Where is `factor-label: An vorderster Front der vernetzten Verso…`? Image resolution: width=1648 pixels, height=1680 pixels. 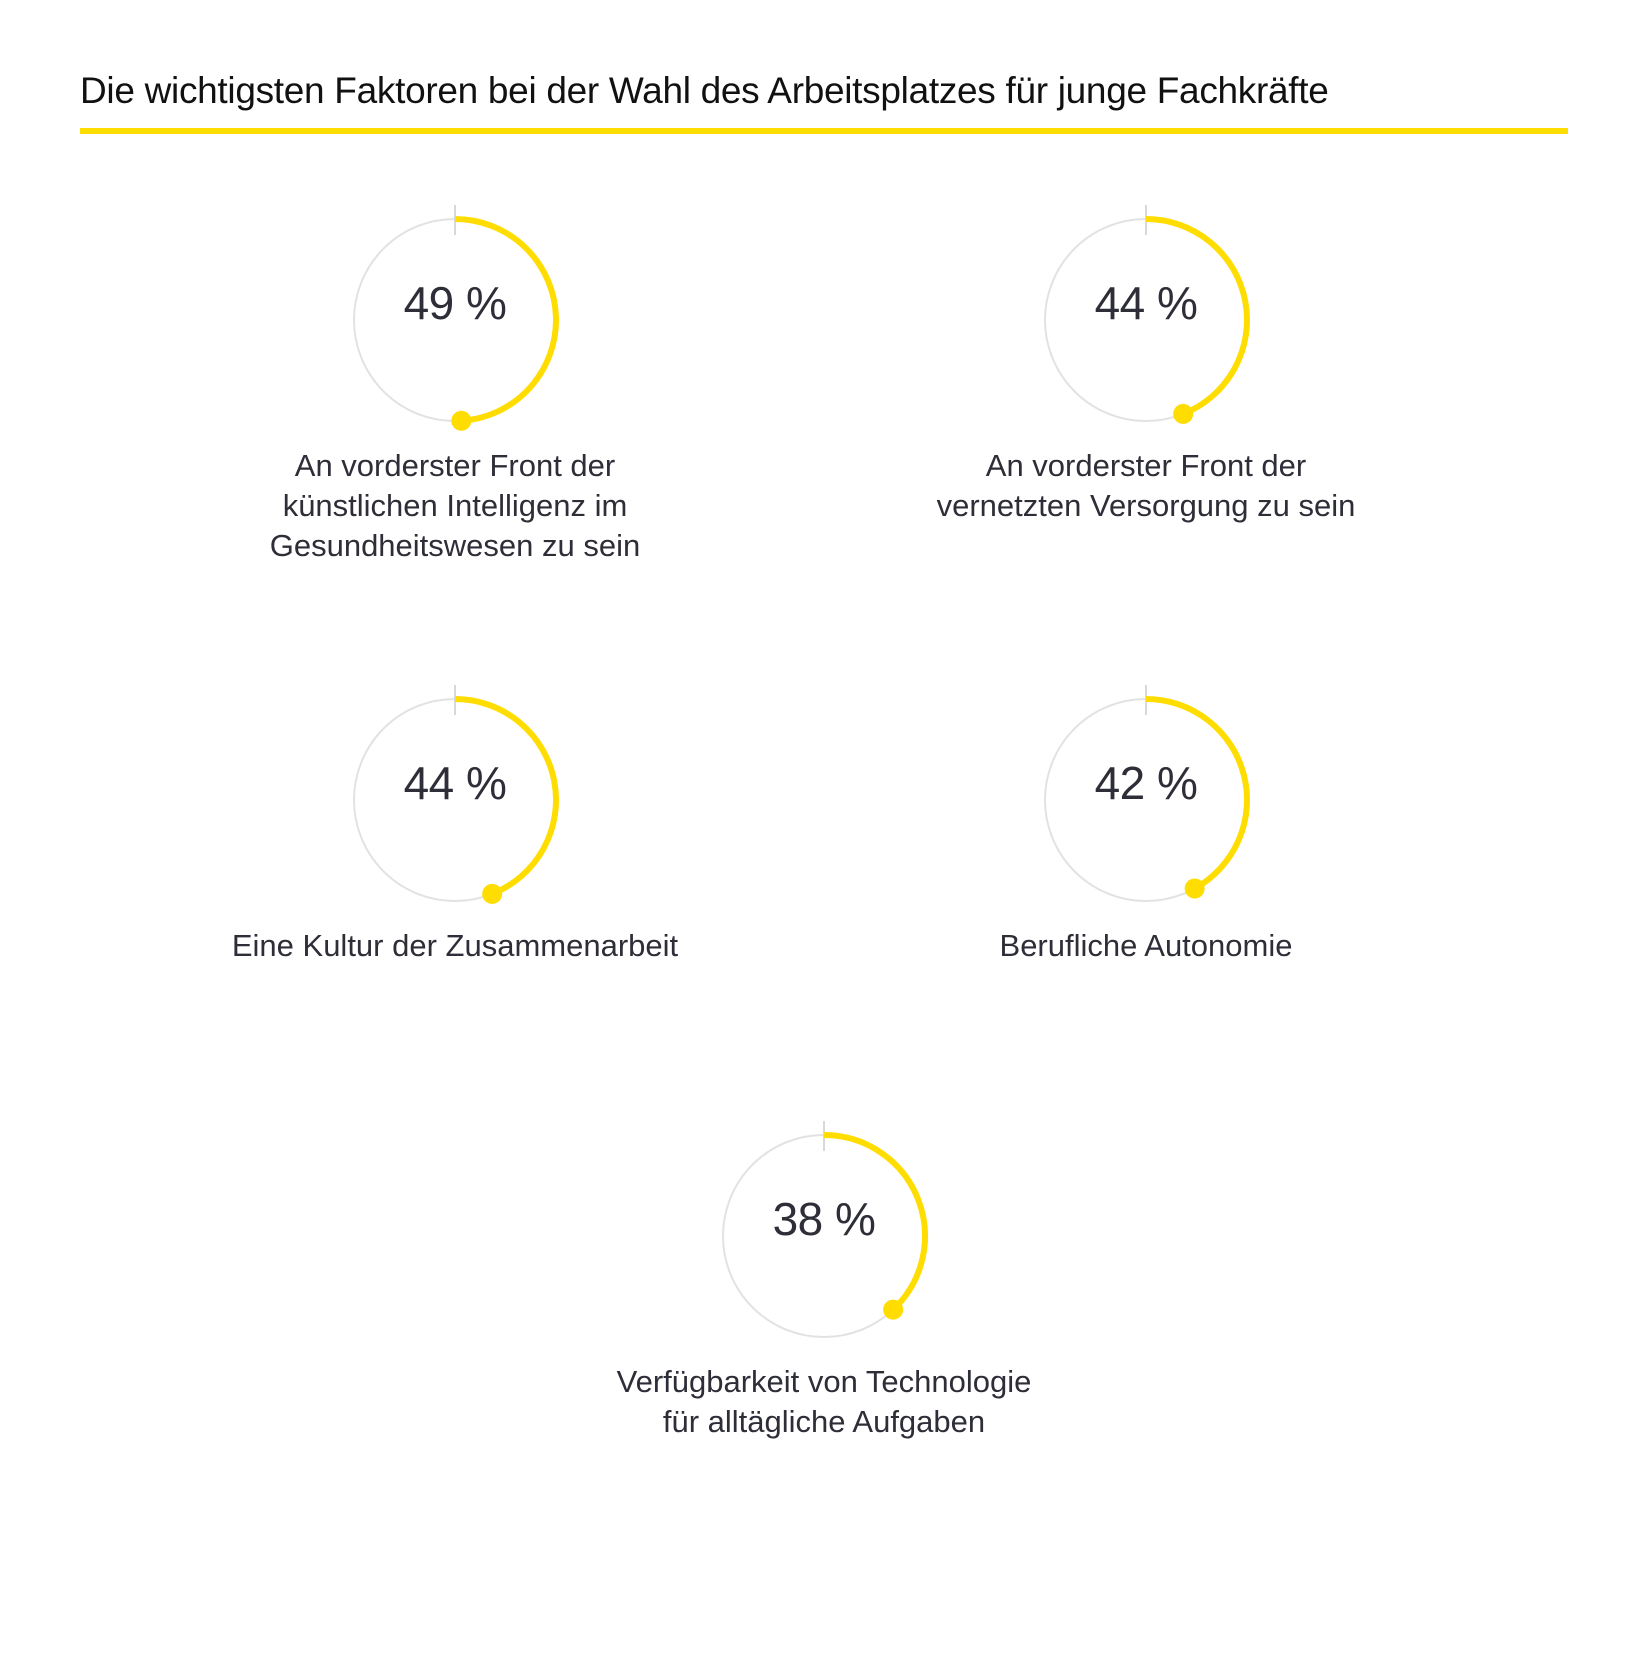
factor-label: An vorderster Front der vernetzten Verso… is located at coordinates (1146, 486).